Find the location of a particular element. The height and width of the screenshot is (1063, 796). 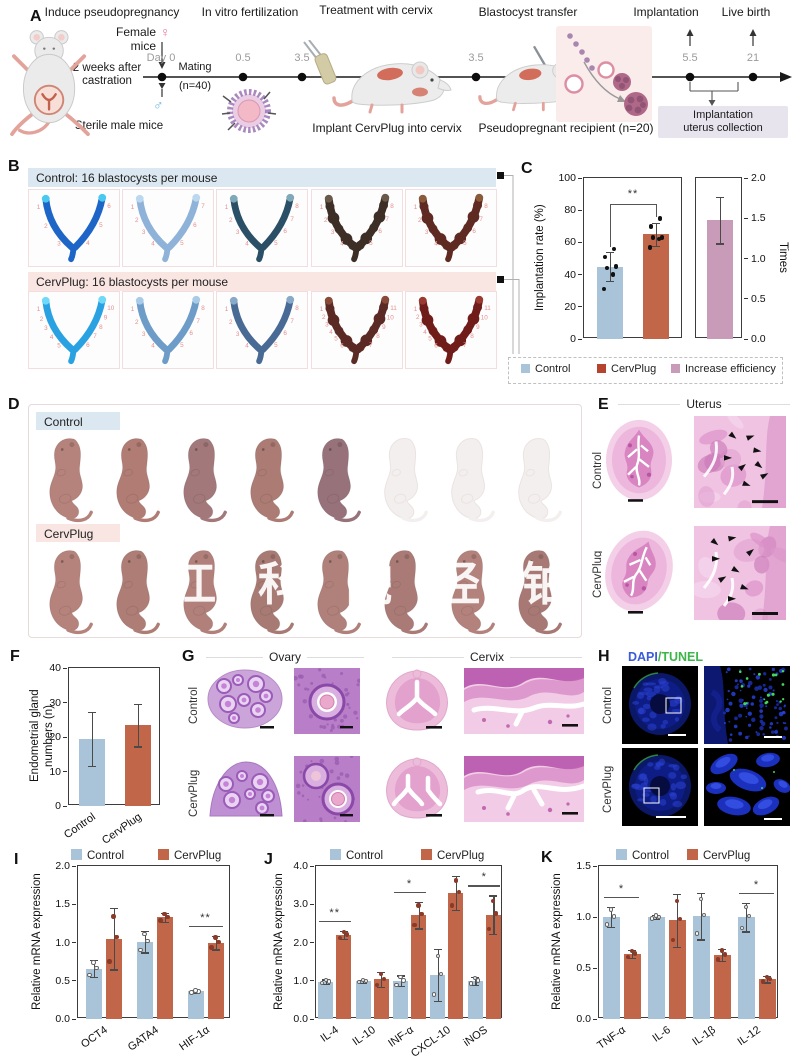

y-tick-label: 0.0 is located at coordinates (62, 1019).